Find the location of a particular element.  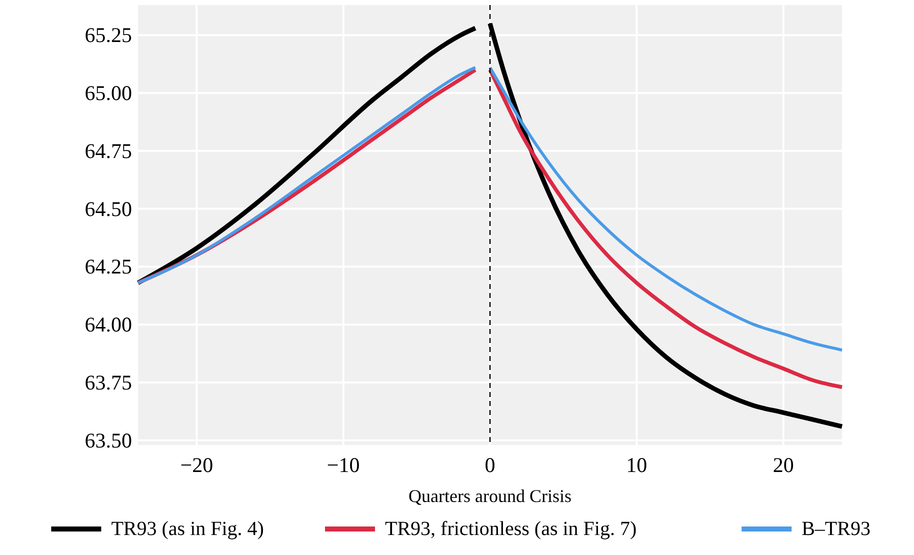

x-tick-label: 0 is located at coordinates (490, 465).